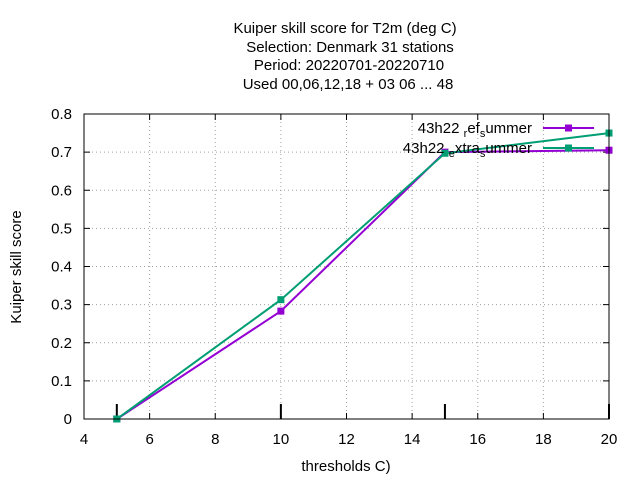 The width and height of the screenshot is (640, 480). What do you see at coordinates (61, 267) in the screenshot?
I see `y-tick-label: 0.4` at bounding box center [61, 267].